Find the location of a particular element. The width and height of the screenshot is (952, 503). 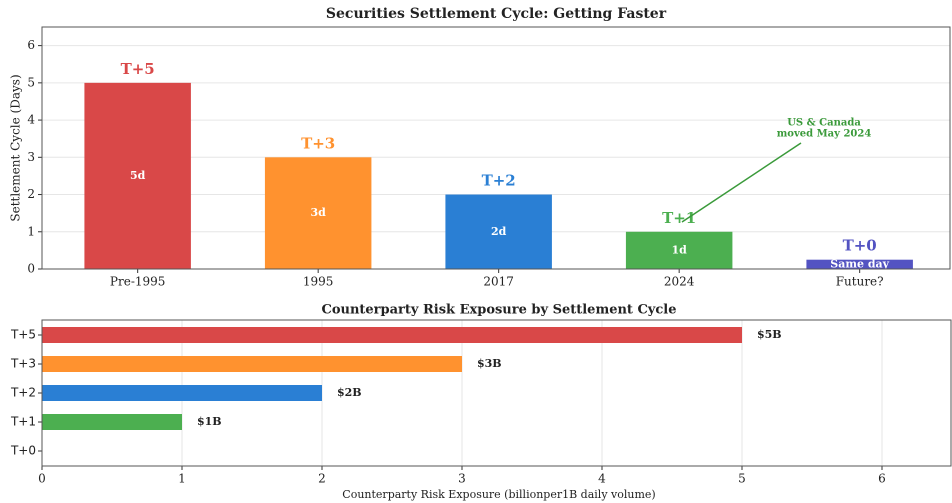

y-tick-label: T+2 is located at coordinates (23, 393).